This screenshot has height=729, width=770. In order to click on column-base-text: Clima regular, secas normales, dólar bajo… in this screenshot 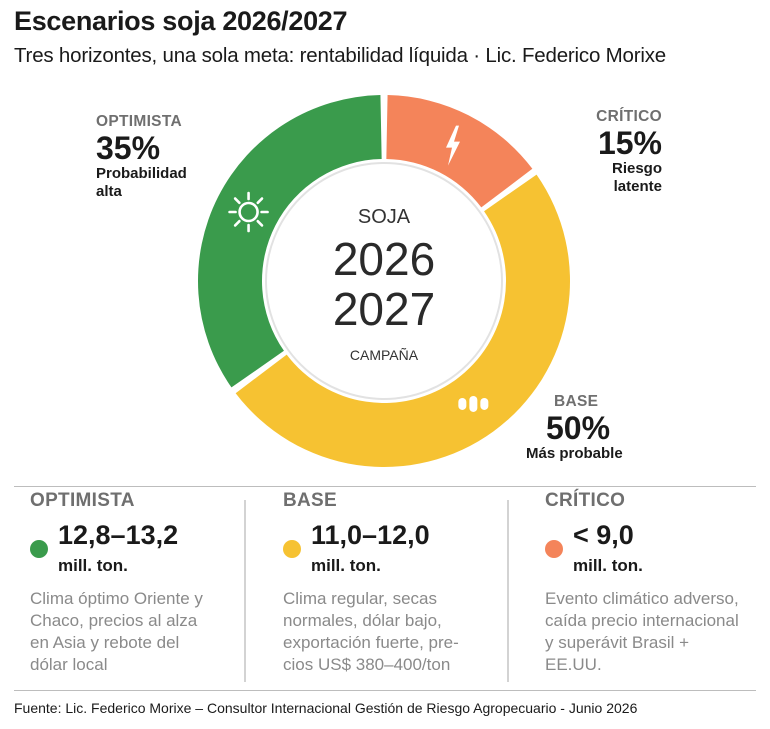, I will do `click(371, 631)`.